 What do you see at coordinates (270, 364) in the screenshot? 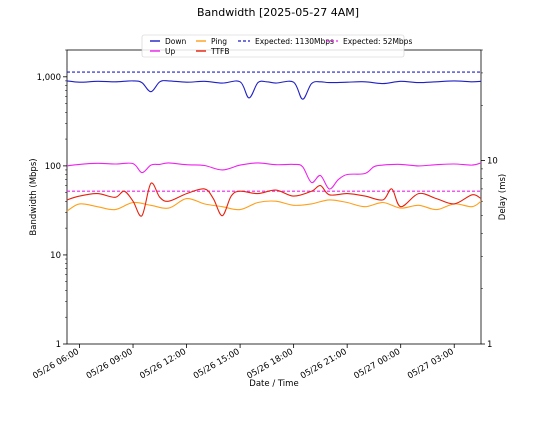
I see `x-tick-label: 05/26 18:00` at bounding box center [270, 364].